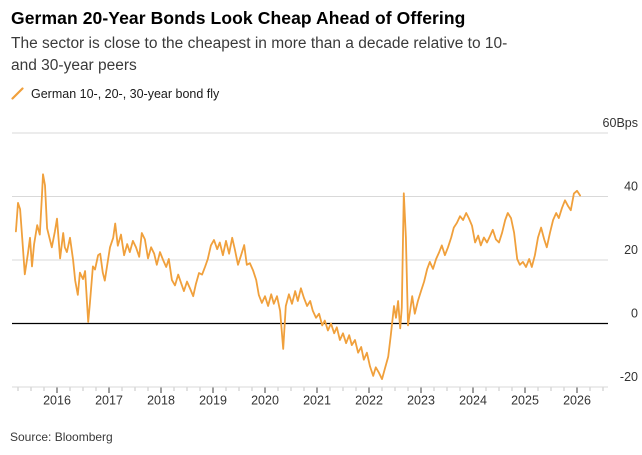 This screenshot has width=642, height=455. I want to click on y-tick-label: 40, so click(631, 187).